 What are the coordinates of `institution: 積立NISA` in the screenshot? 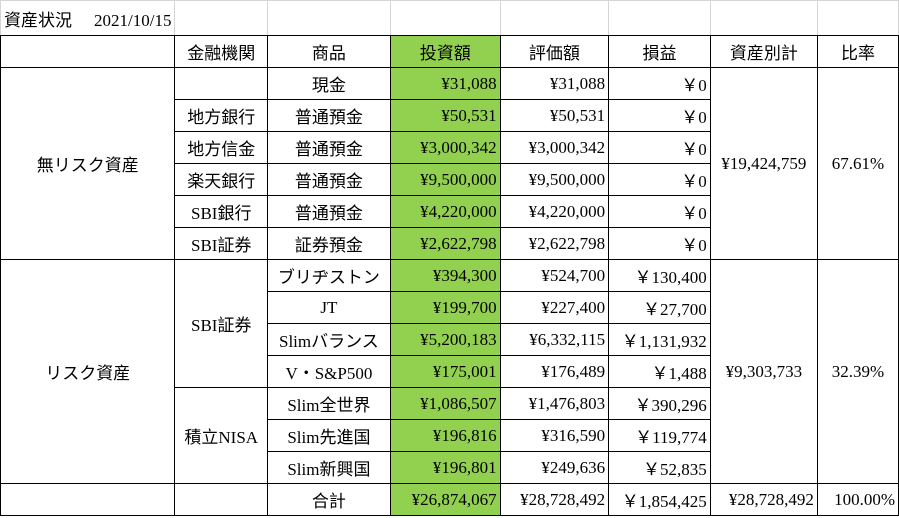 It's located at (221, 435).